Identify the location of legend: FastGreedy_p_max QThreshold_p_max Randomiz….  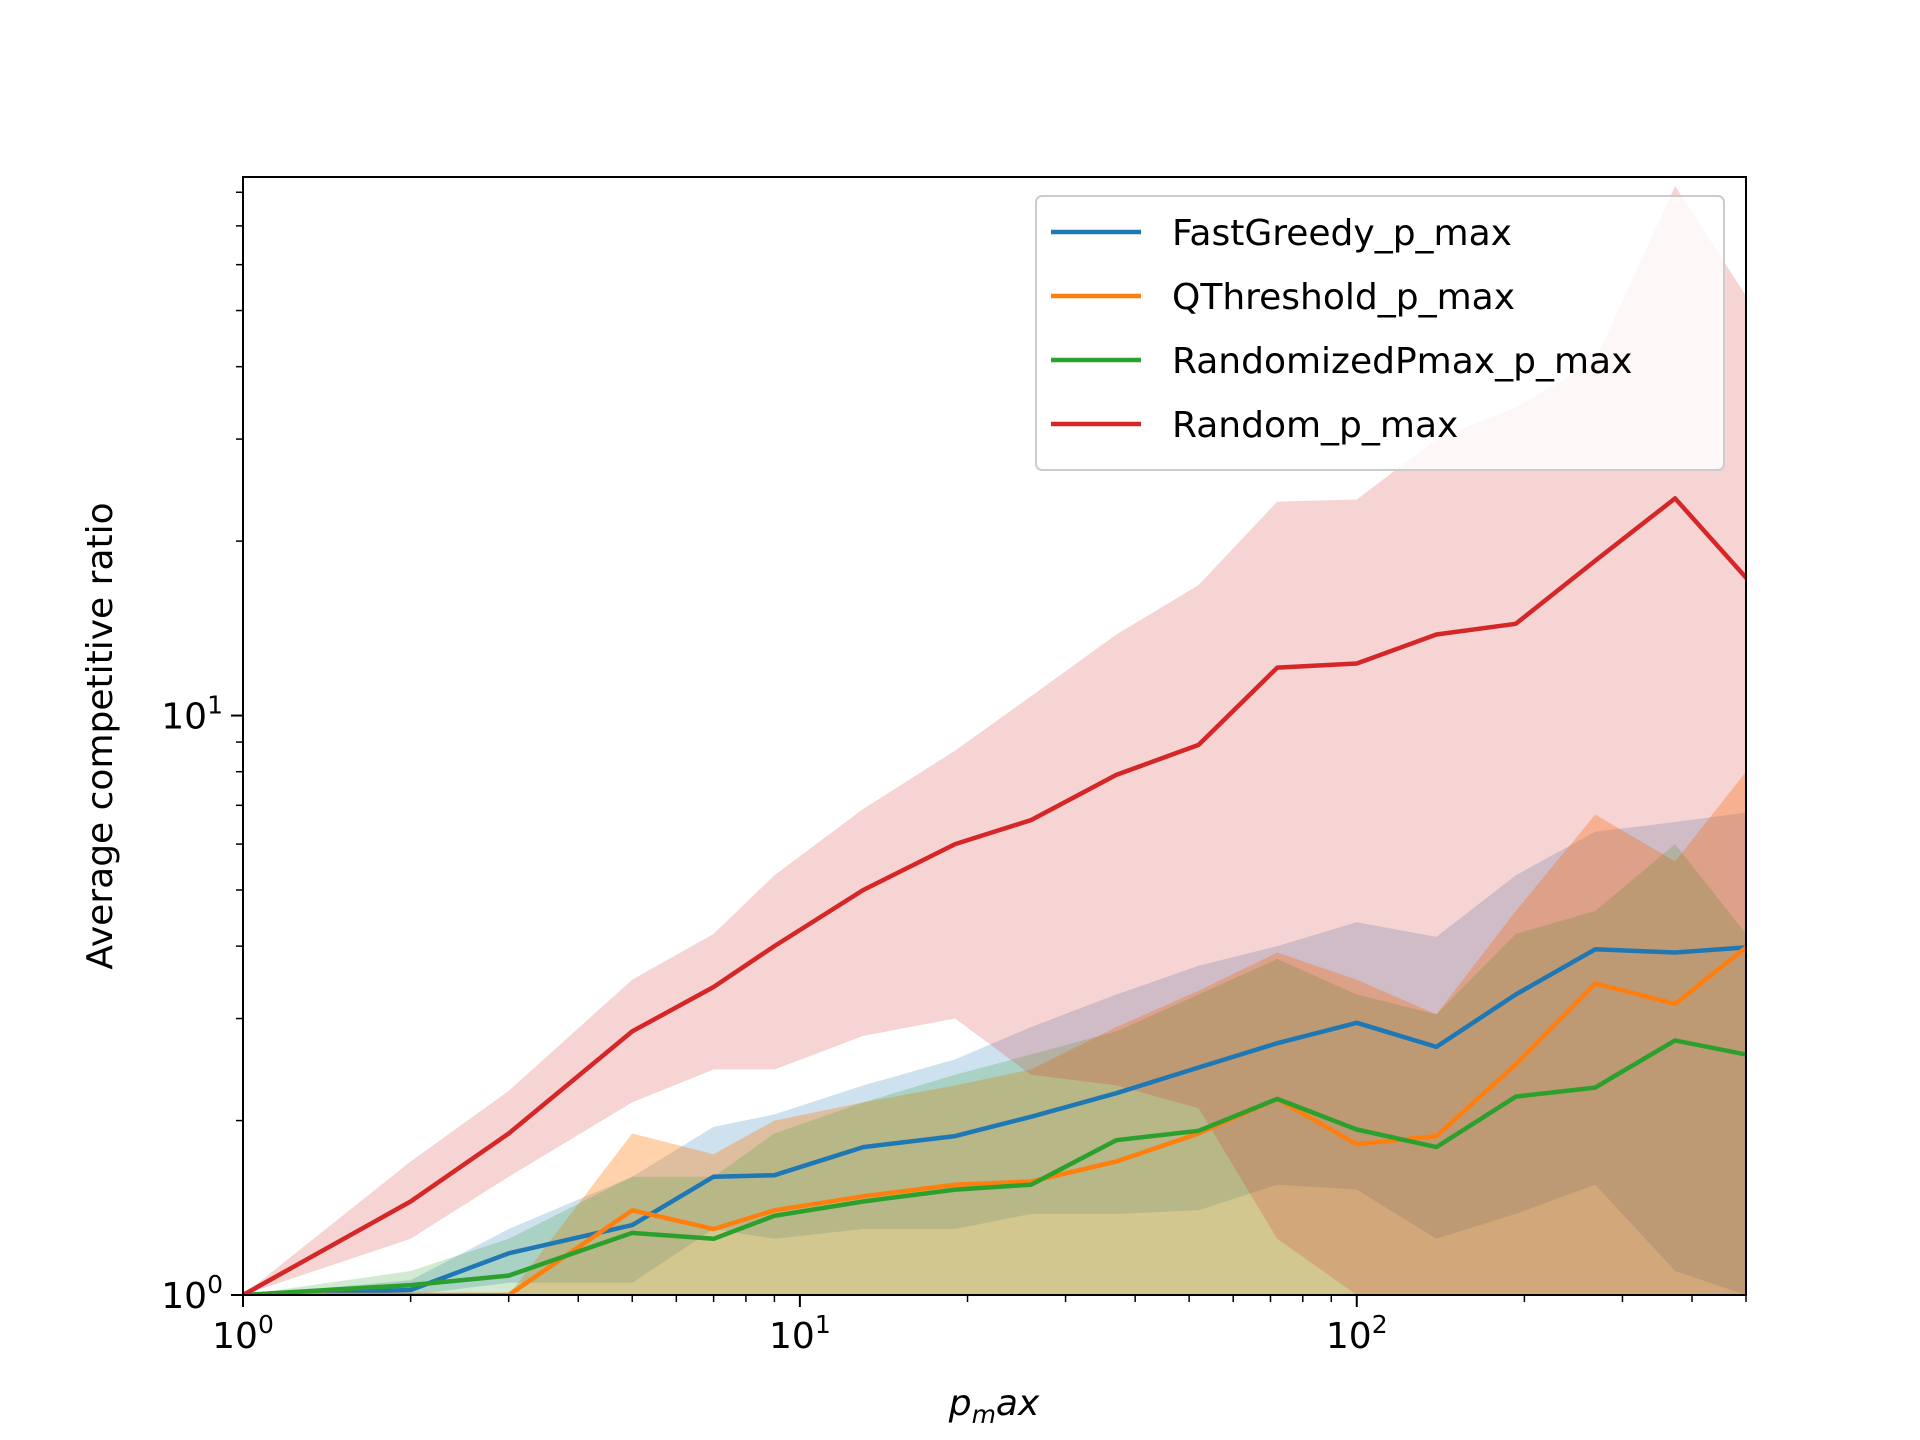
(1380, 333).